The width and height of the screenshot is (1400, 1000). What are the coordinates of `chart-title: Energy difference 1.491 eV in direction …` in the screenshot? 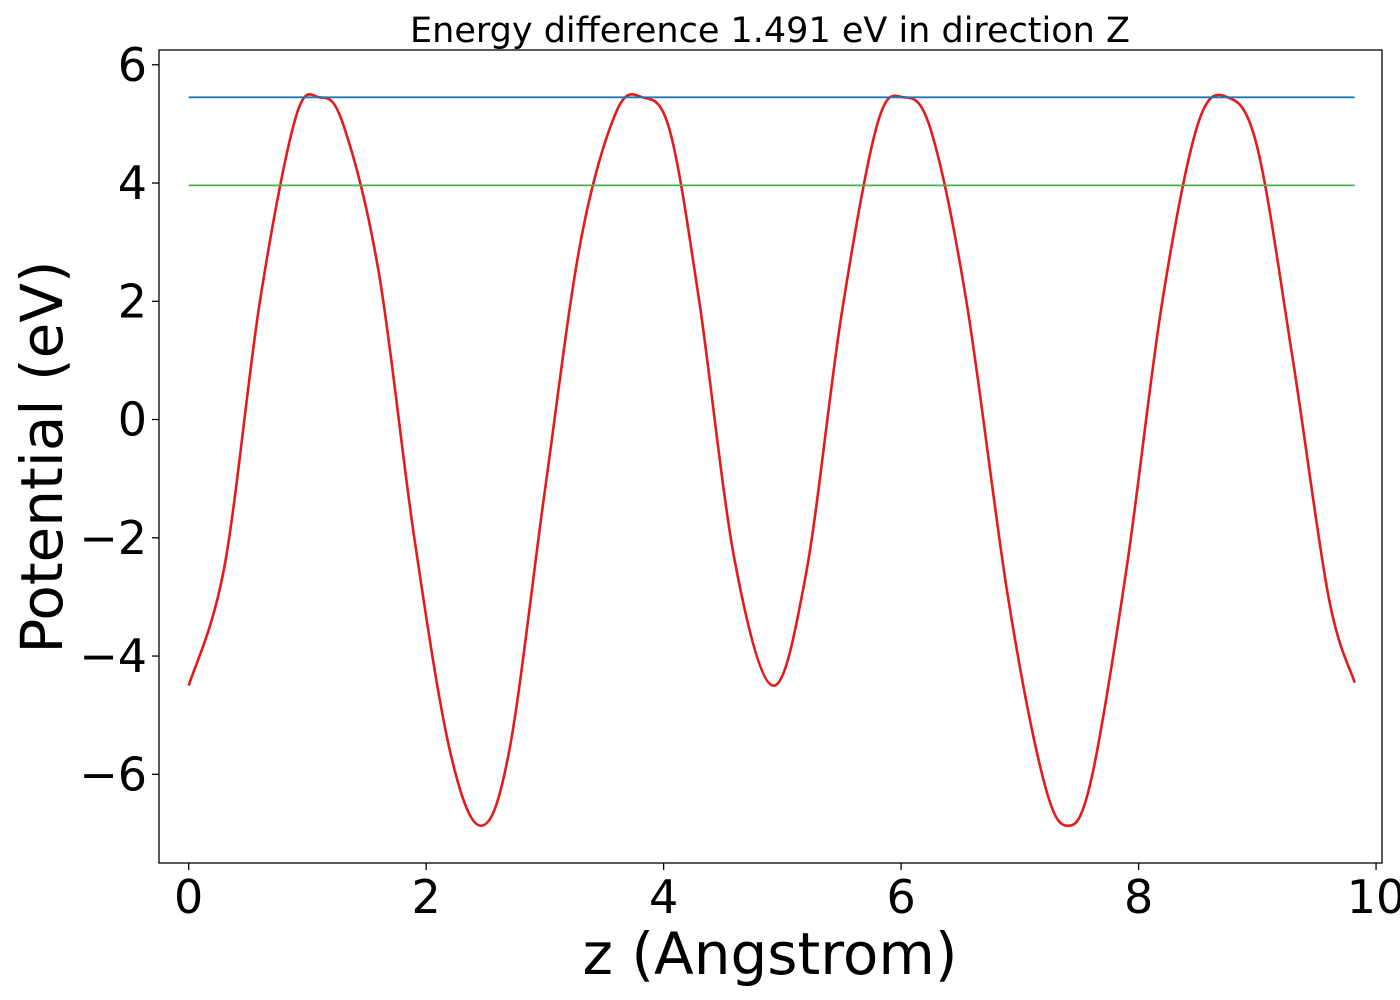 It's located at (770, 31).